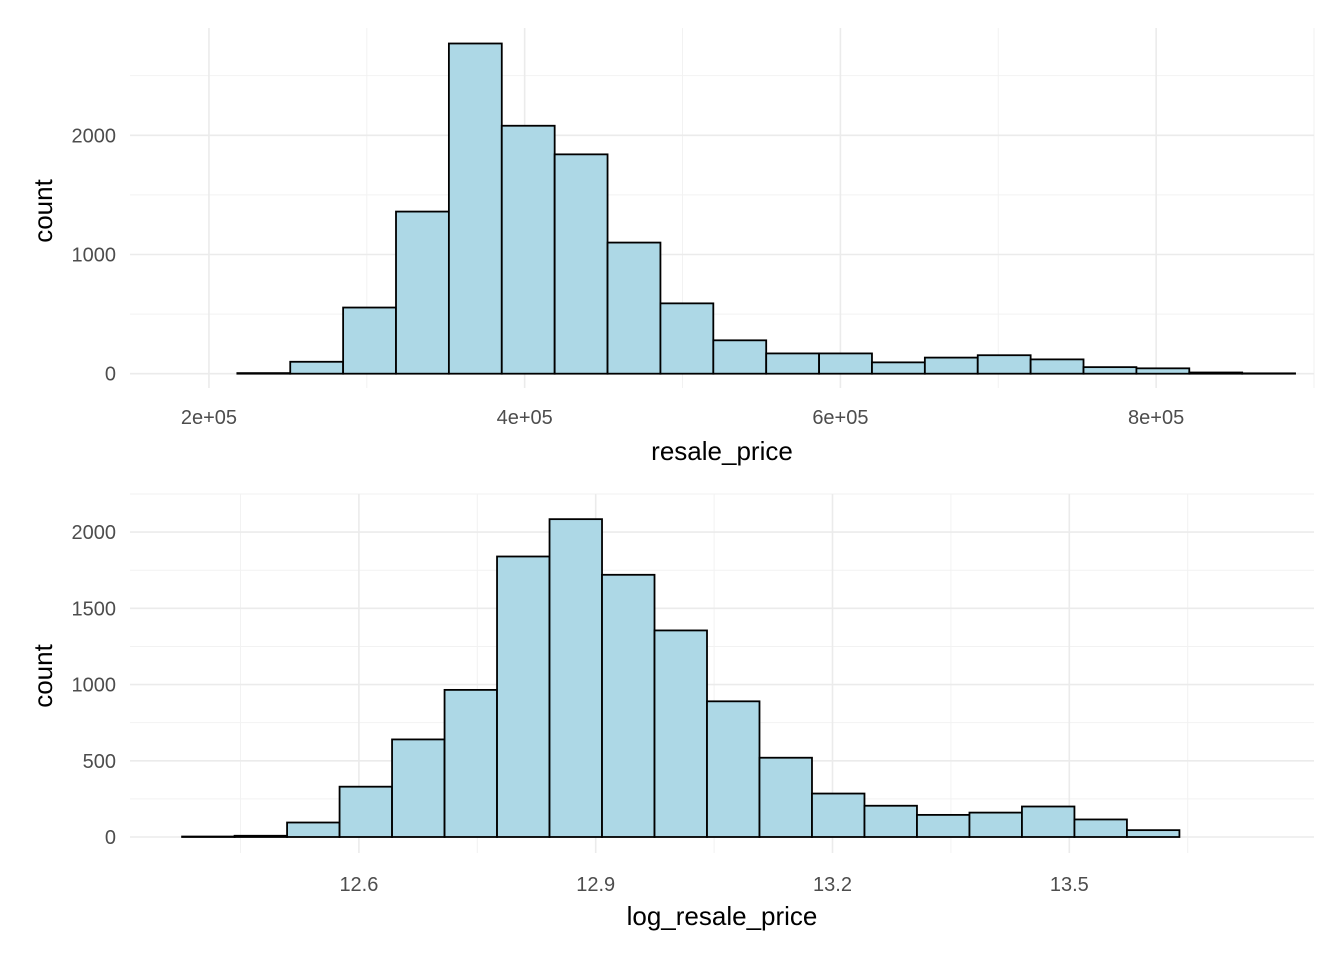  What do you see at coordinates (832, 885) in the screenshot?
I see `x-tick-label: 13.2` at bounding box center [832, 885].